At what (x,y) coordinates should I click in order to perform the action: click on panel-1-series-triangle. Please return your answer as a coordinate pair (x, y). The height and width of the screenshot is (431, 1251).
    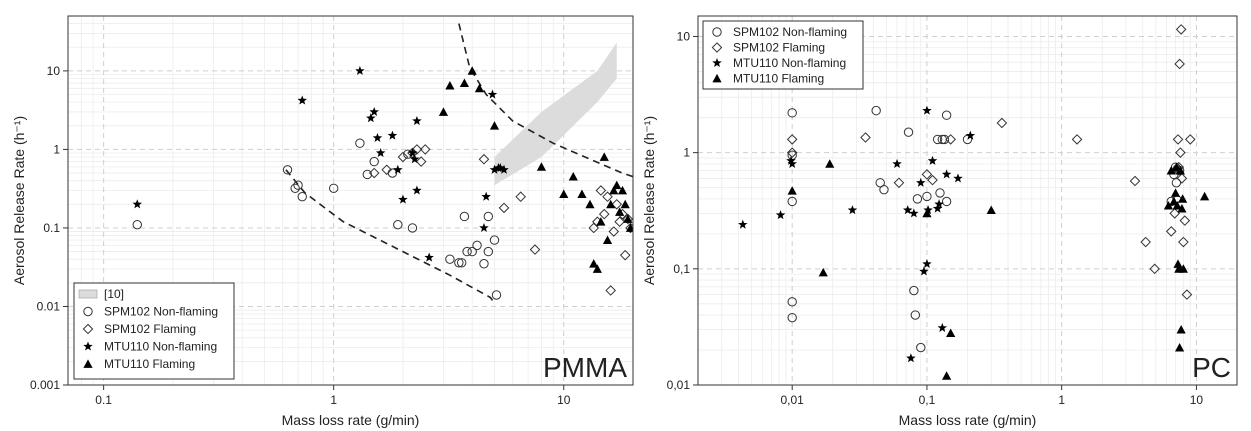
    Looking at the image, I should click on (535, 169).